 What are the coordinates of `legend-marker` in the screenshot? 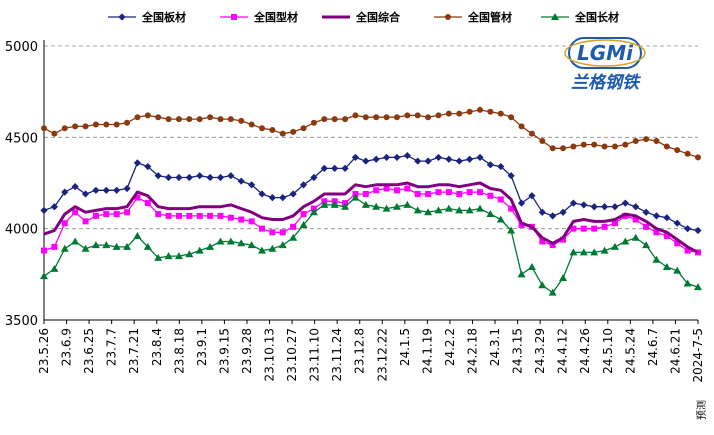 It's located at (122, 17).